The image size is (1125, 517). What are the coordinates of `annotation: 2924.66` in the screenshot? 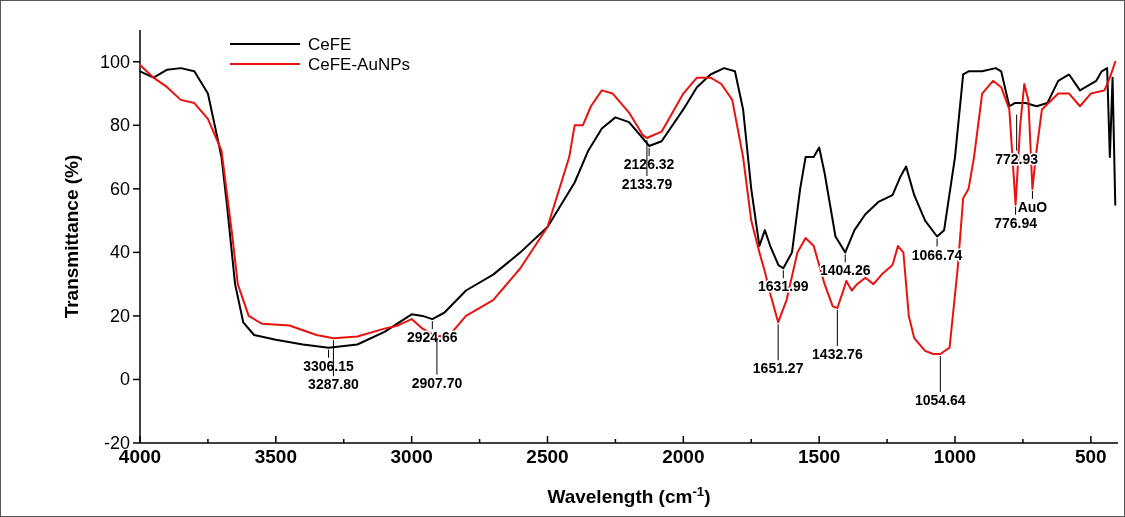 It's located at (432, 337).